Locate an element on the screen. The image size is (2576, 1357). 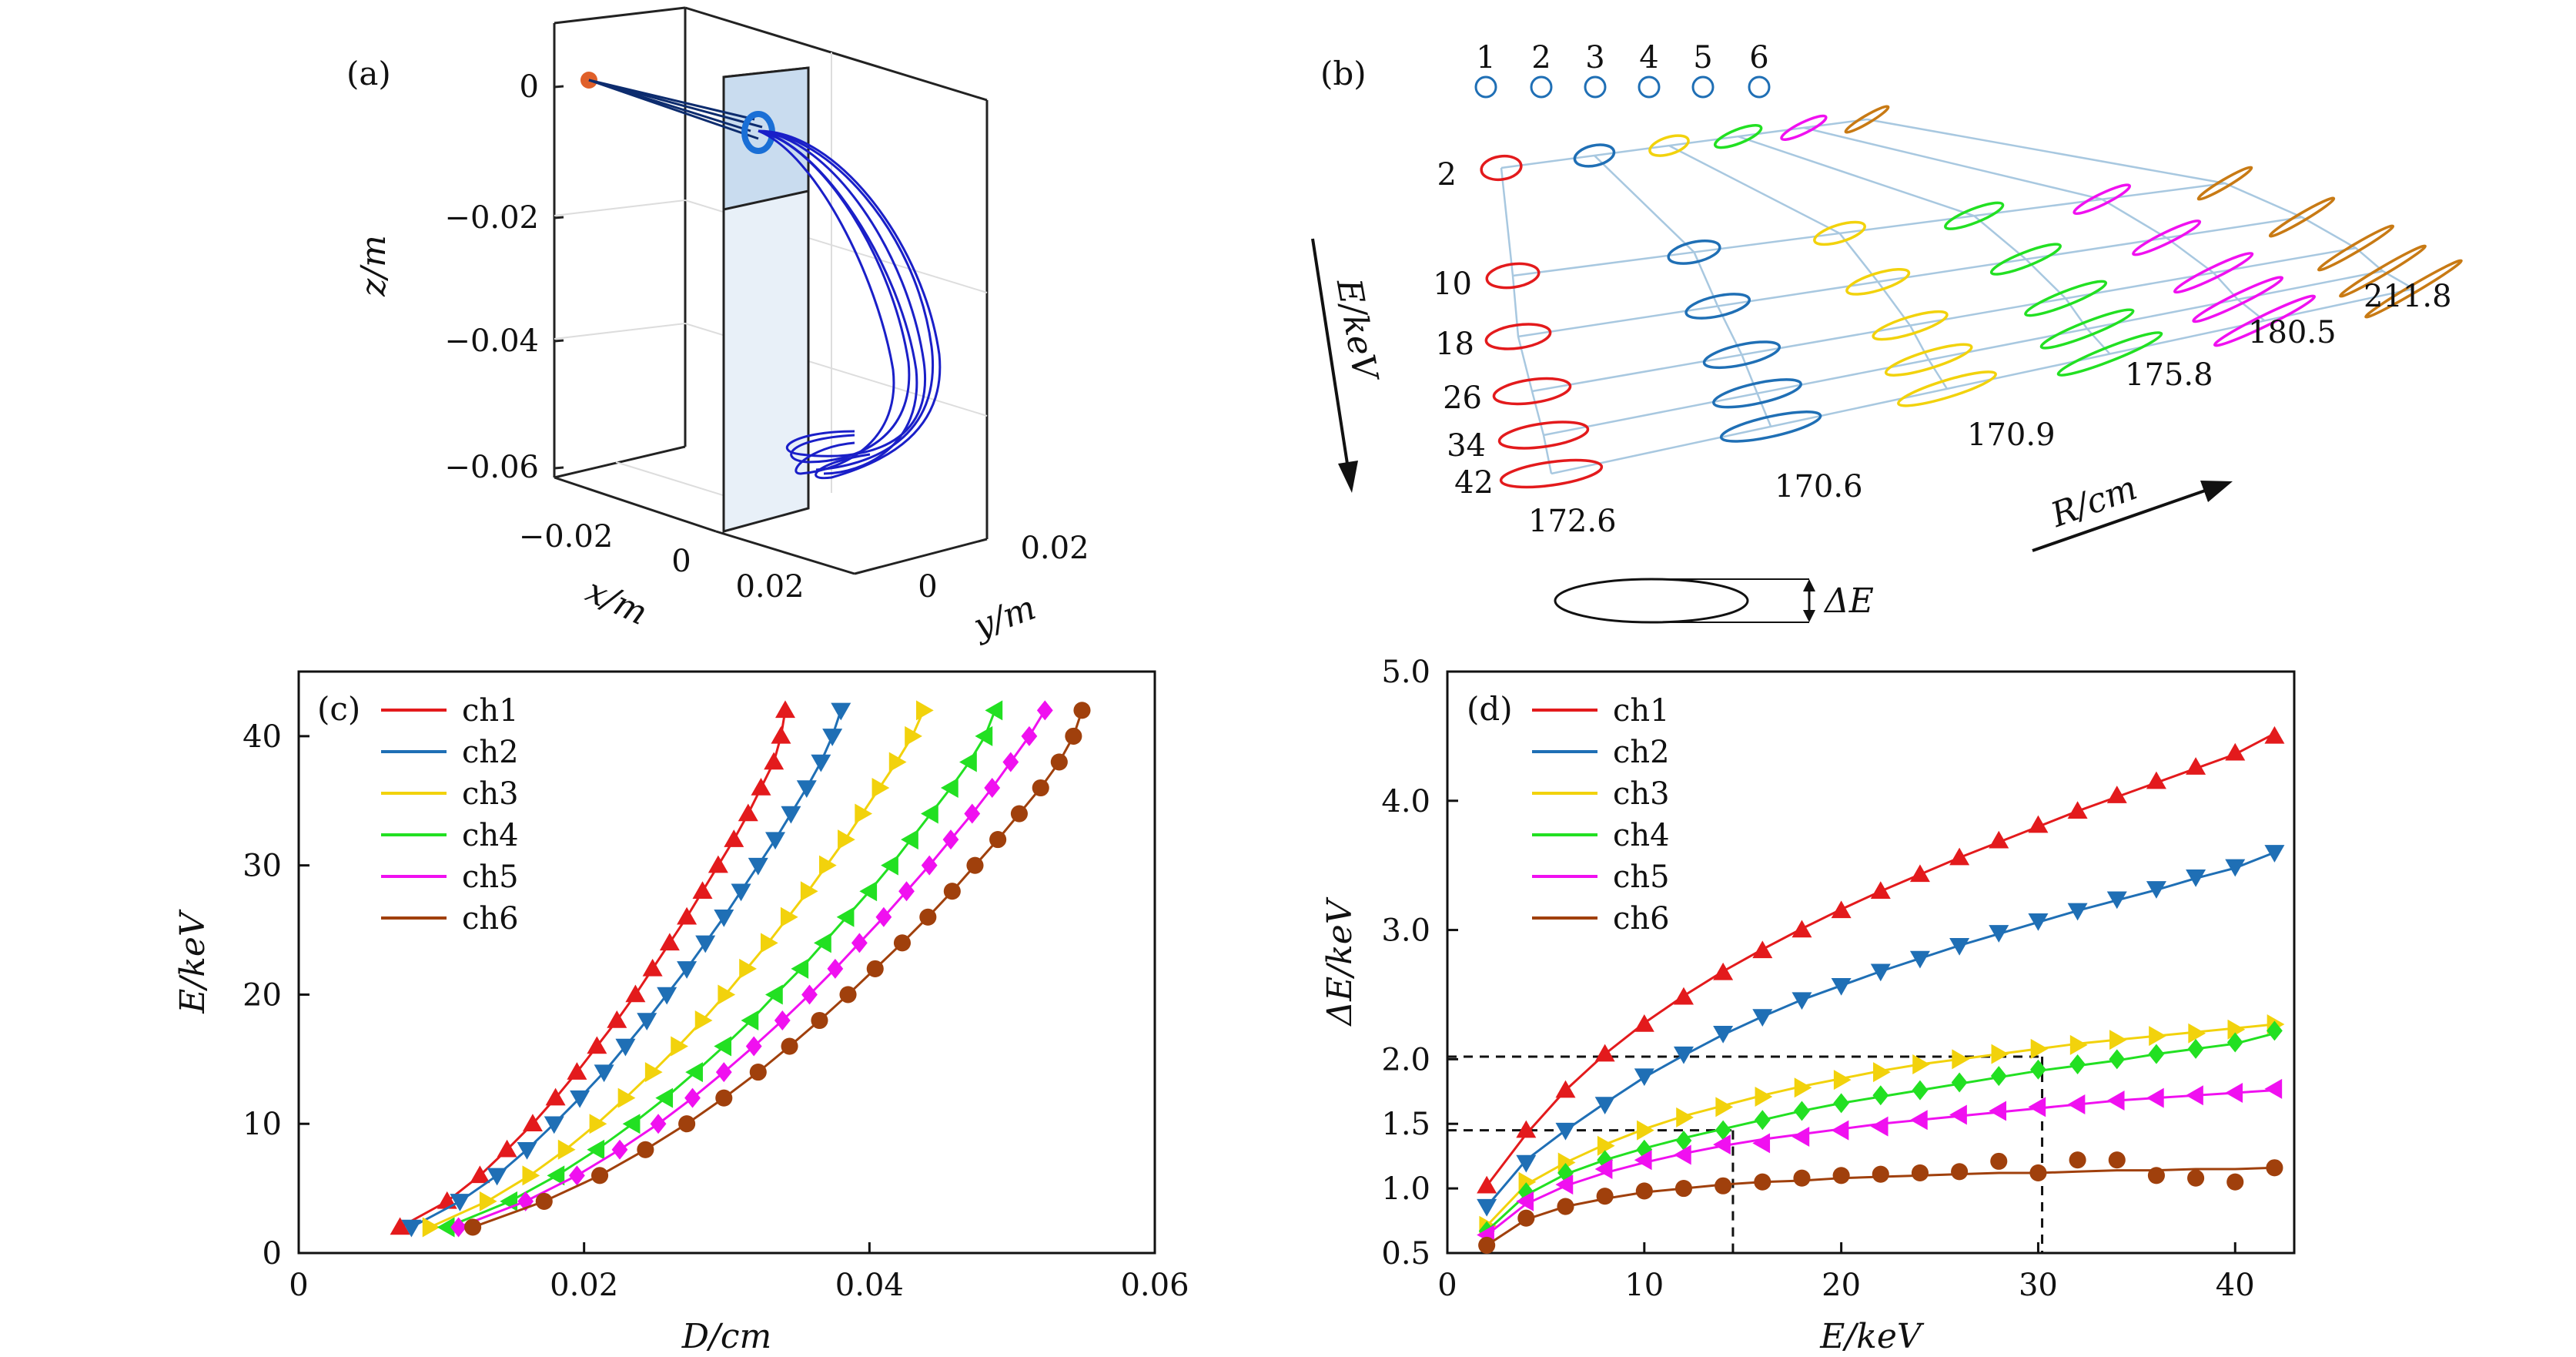
energy-arrow is located at coordinates (1331, 356).